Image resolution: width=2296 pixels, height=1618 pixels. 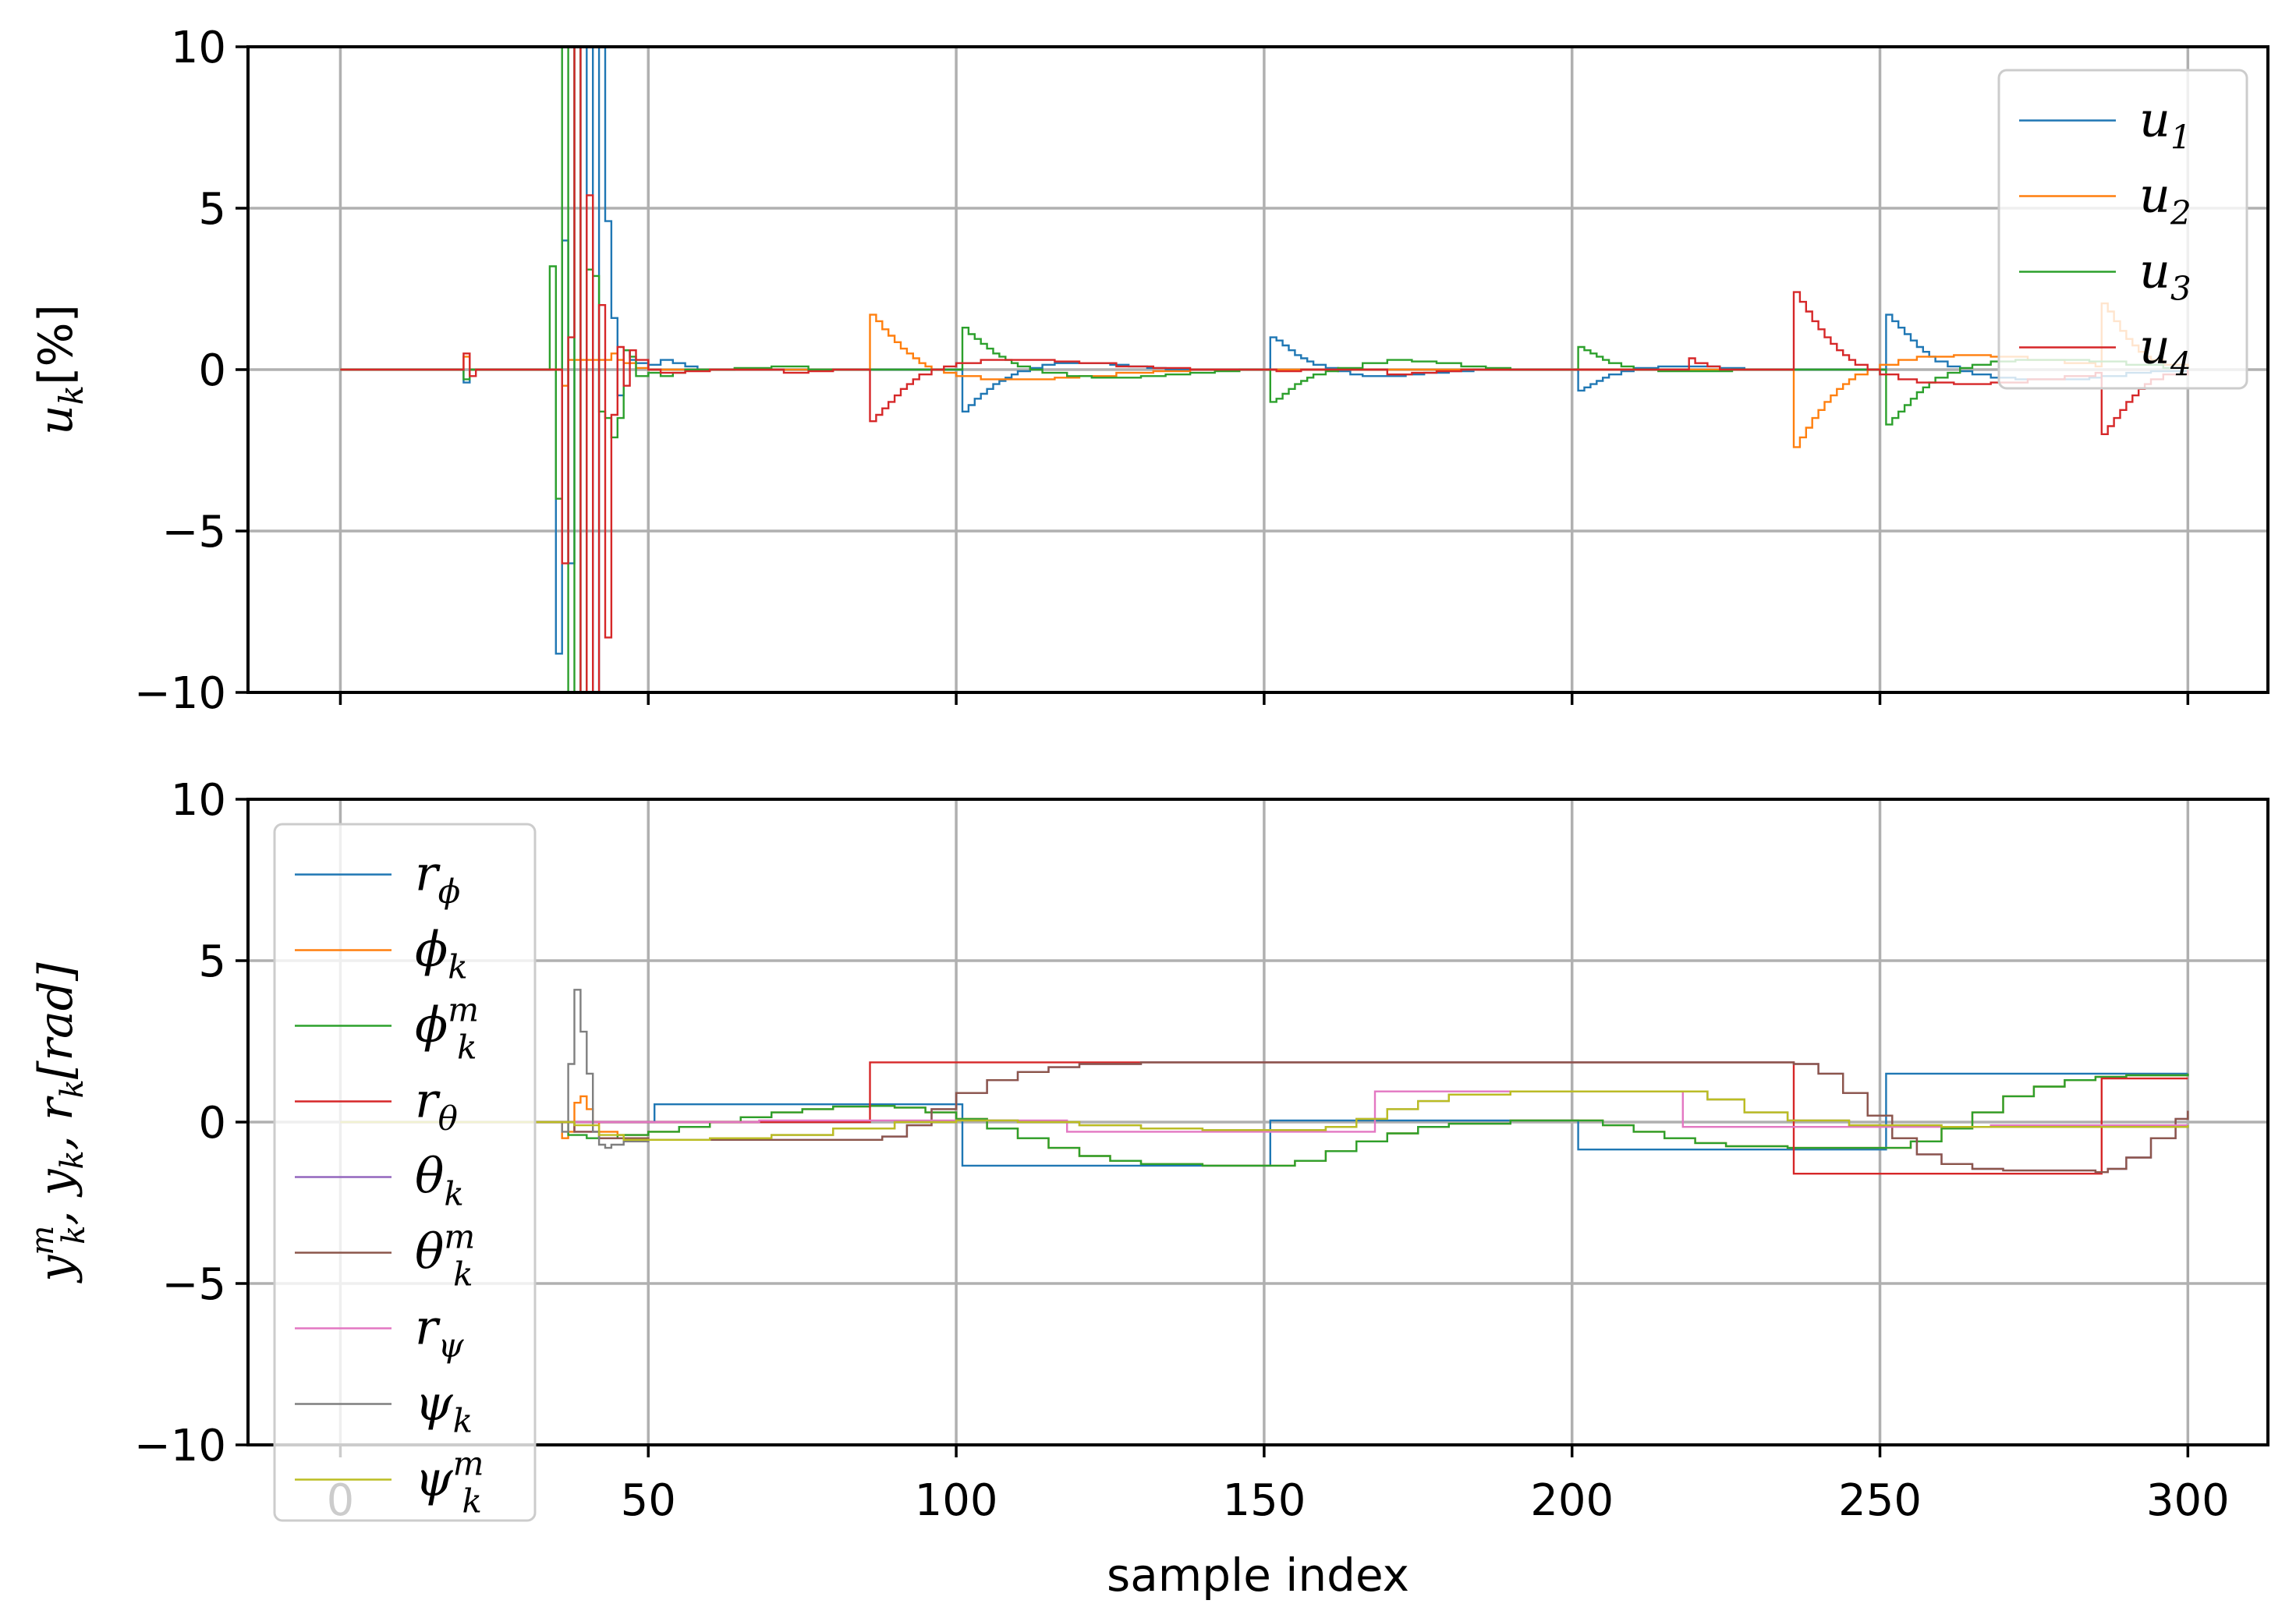 What do you see at coordinates (2188, 1500) in the screenshot?
I see `x-tick-label: 300` at bounding box center [2188, 1500].